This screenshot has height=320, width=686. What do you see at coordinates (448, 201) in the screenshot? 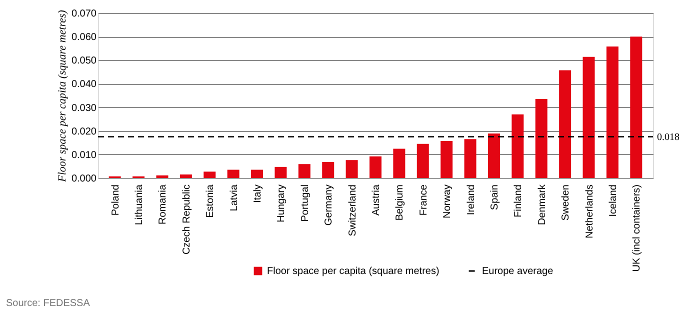
I see `x-tick-label: Norway` at bounding box center [448, 201].